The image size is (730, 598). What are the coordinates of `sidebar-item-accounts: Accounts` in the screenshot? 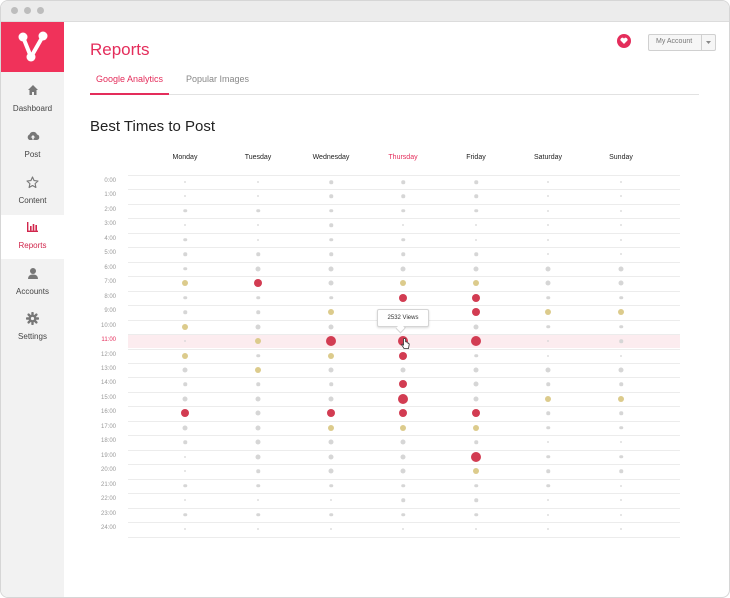 It's located at (32, 283).